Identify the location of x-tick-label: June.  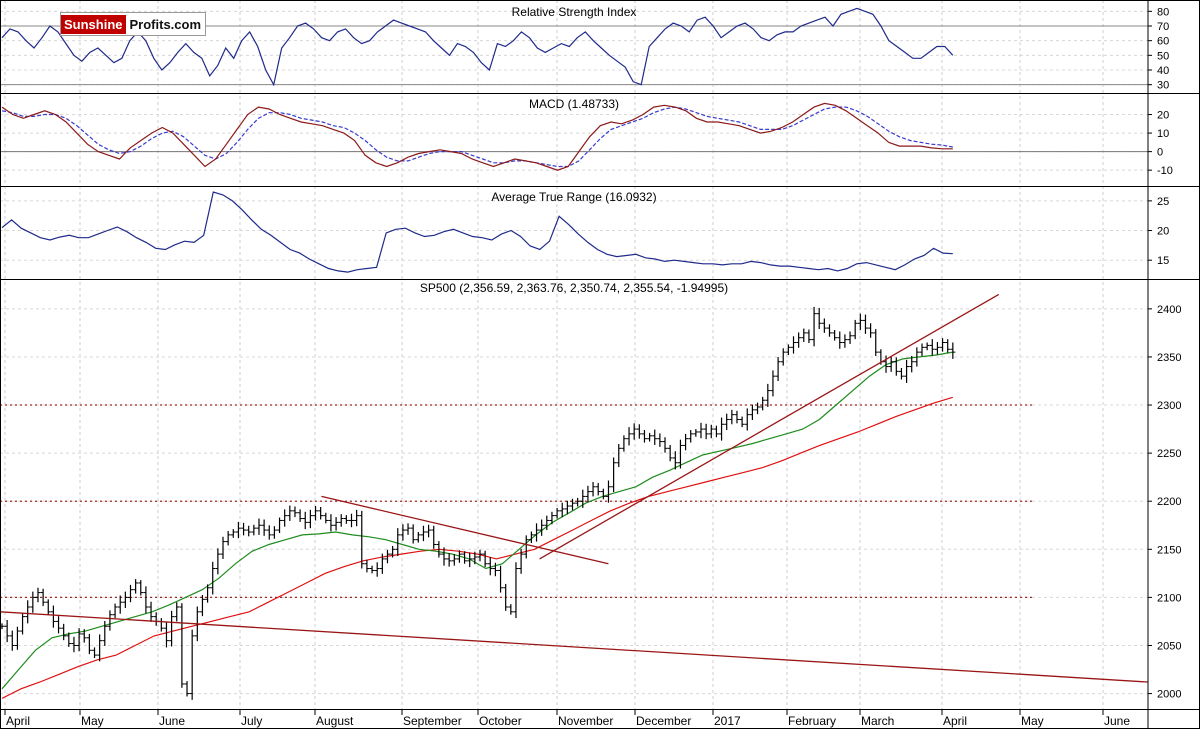
(172, 721).